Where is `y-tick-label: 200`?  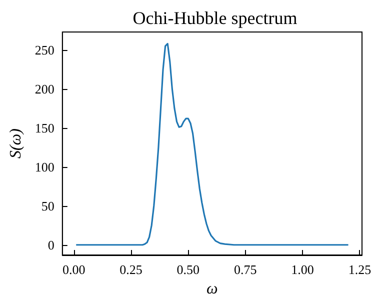
y-tick-label: 200 is located at coordinates (44, 88).